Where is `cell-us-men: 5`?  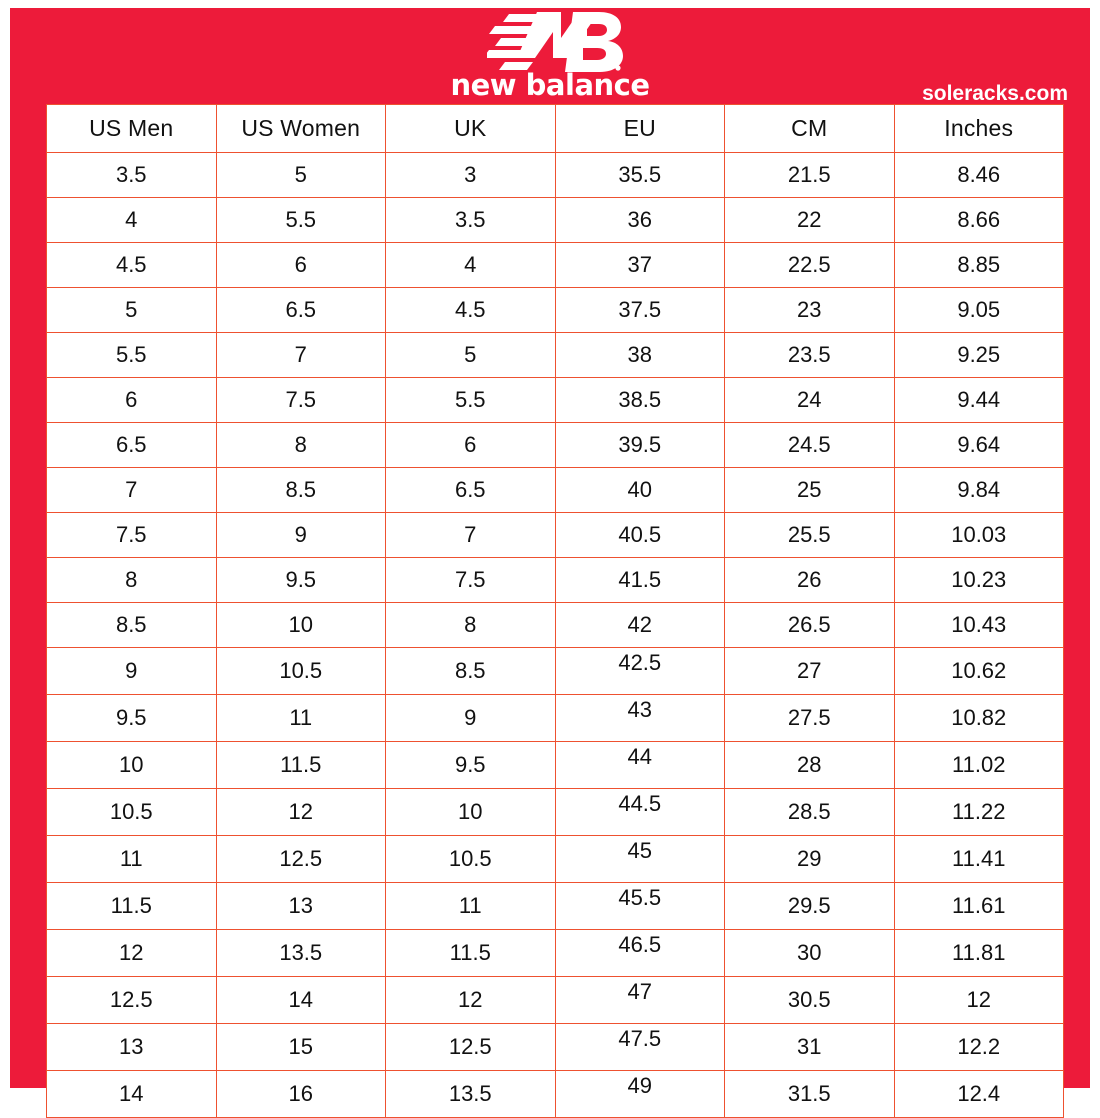
cell-us-men: 5 is located at coordinates (131, 310).